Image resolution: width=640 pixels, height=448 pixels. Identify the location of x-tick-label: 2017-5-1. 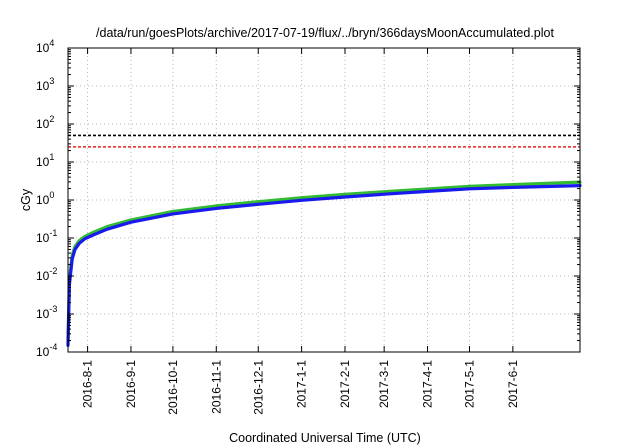
(469, 384).